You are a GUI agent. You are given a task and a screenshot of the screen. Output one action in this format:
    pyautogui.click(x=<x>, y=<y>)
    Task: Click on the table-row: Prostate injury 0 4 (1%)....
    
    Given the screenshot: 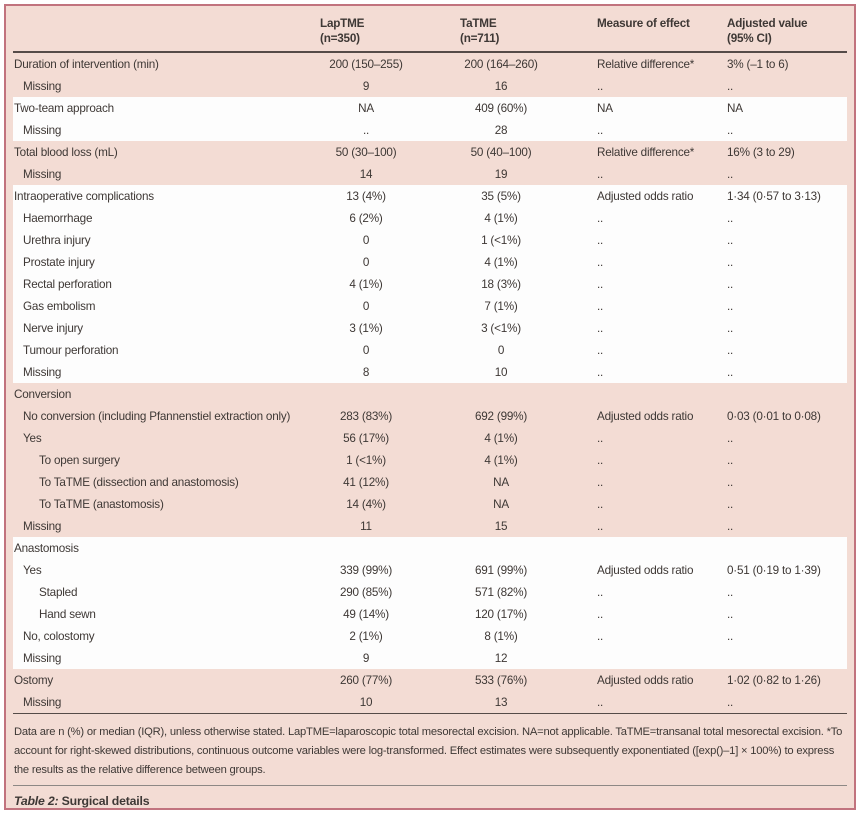 What is the action you would take?
    pyautogui.click(x=430, y=262)
    